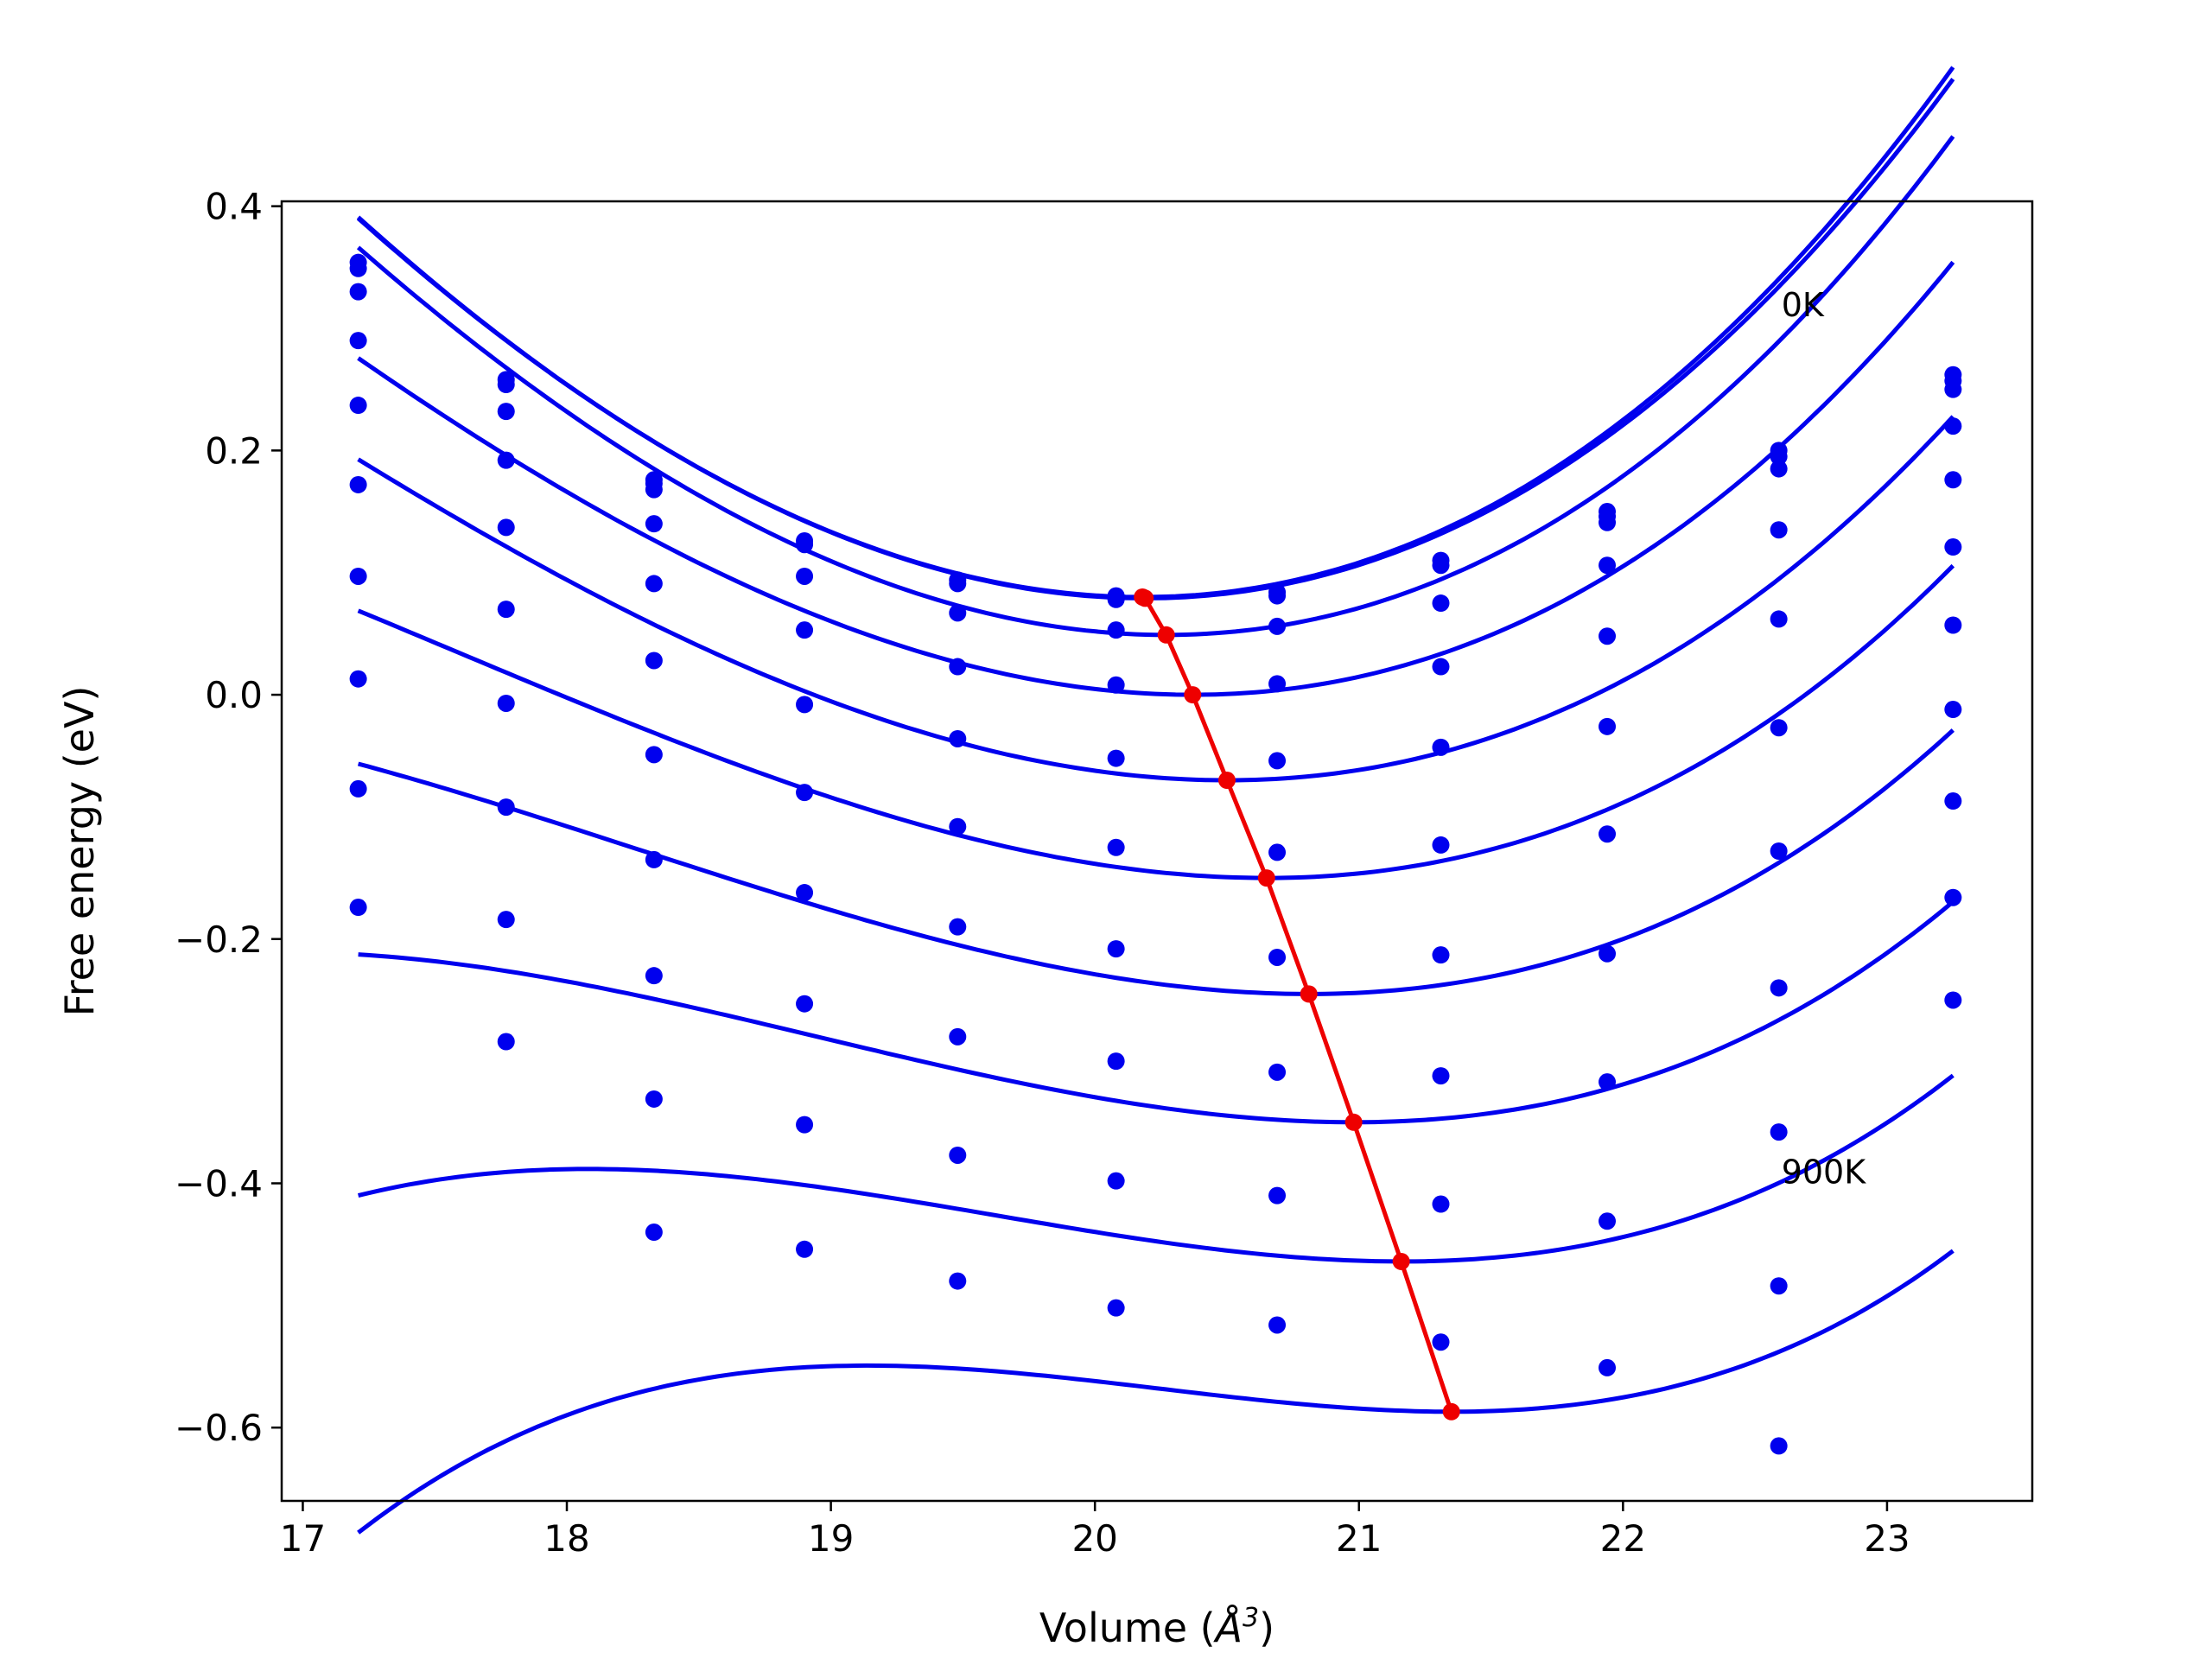 The width and height of the screenshot is (2212, 1659). Describe the element at coordinates (1094, 1538) in the screenshot. I see `x-tick-label: 20` at that location.